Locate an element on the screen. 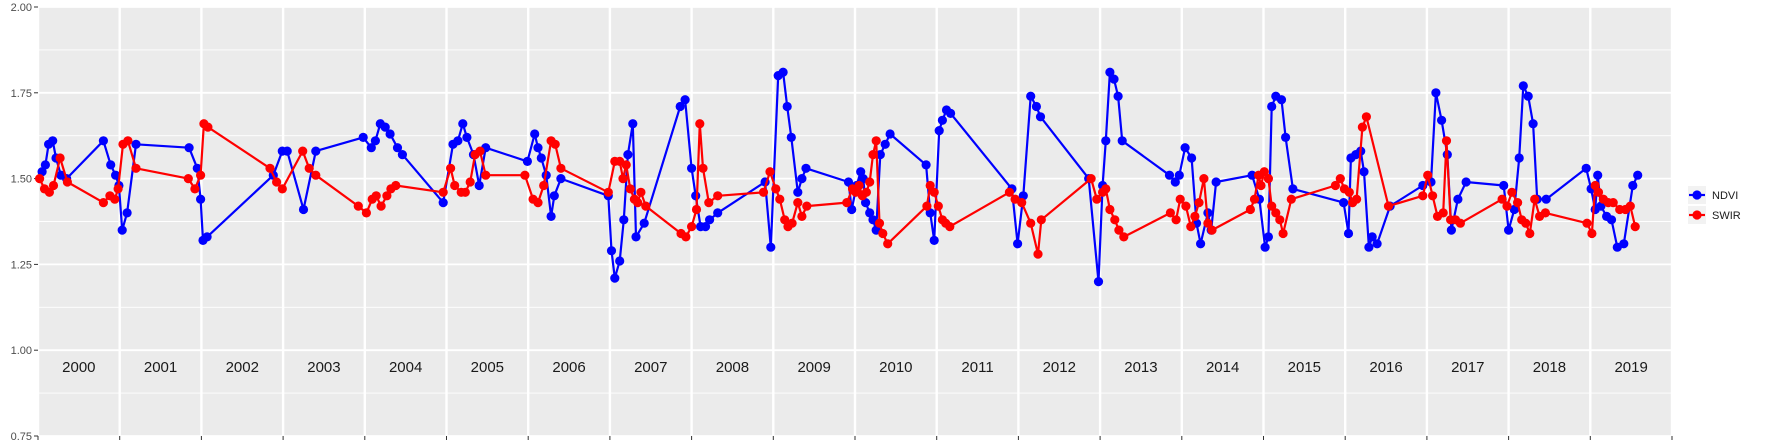 This screenshot has width=1773, height=442. year-label: 2005 is located at coordinates (487, 367).